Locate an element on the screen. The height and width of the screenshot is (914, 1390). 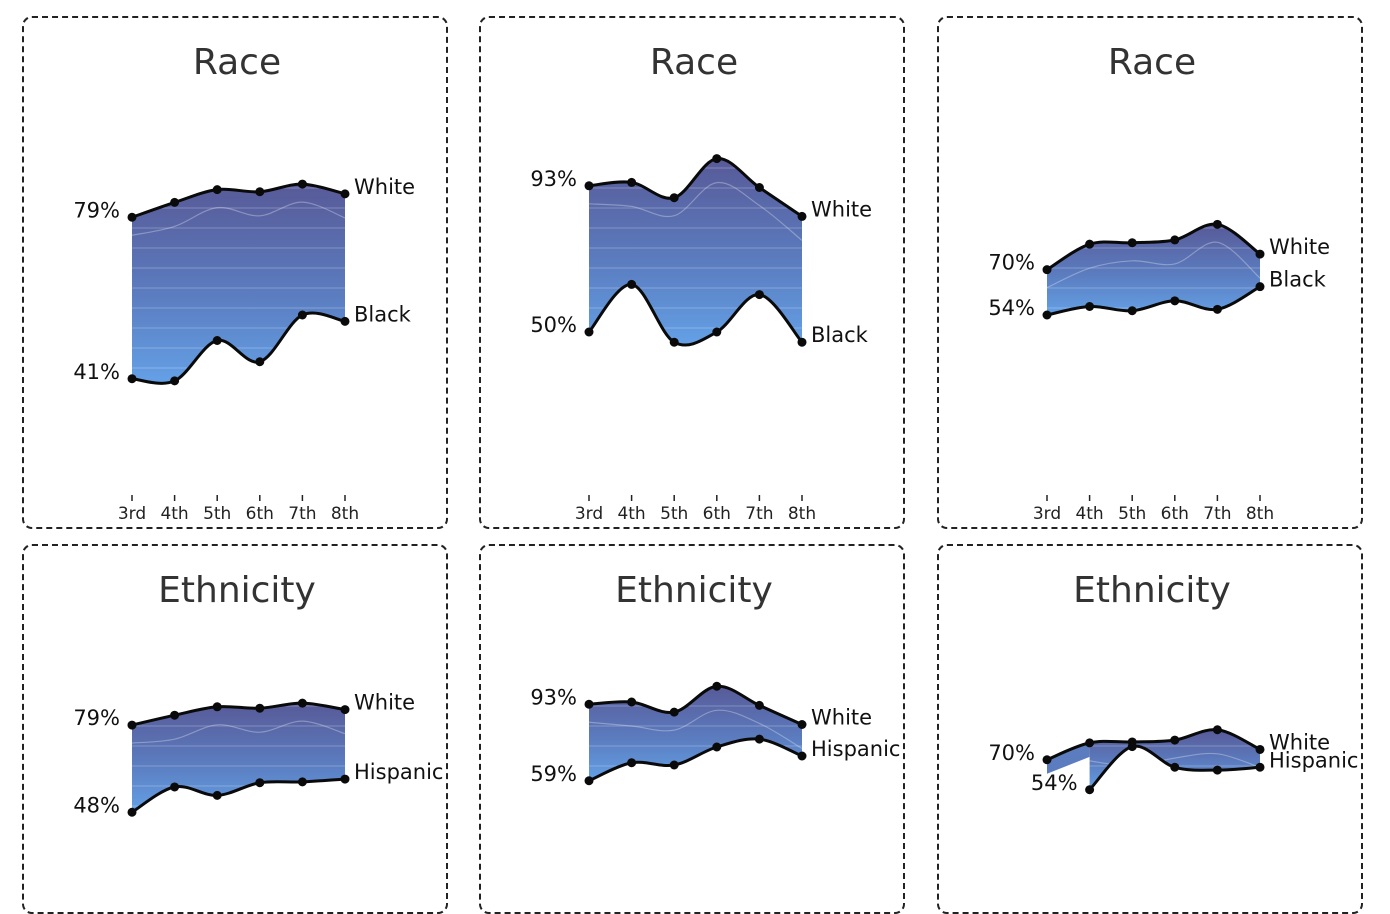
chart-race-2: Race 93% 50% White Black 3rd 4th 5th 6th 7th 8th is located at coordinates (701, 283).